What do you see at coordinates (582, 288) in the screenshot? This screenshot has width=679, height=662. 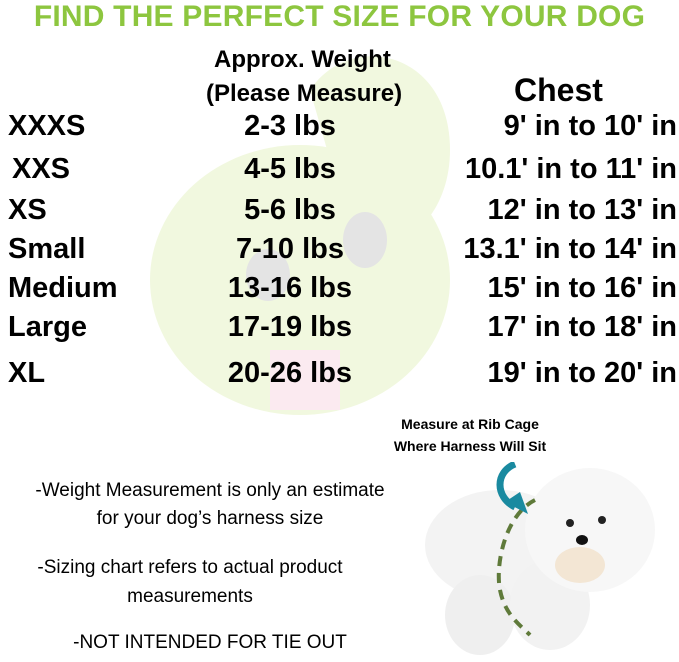 I see `chest-value: 15' in to 16' in` at bounding box center [582, 288].